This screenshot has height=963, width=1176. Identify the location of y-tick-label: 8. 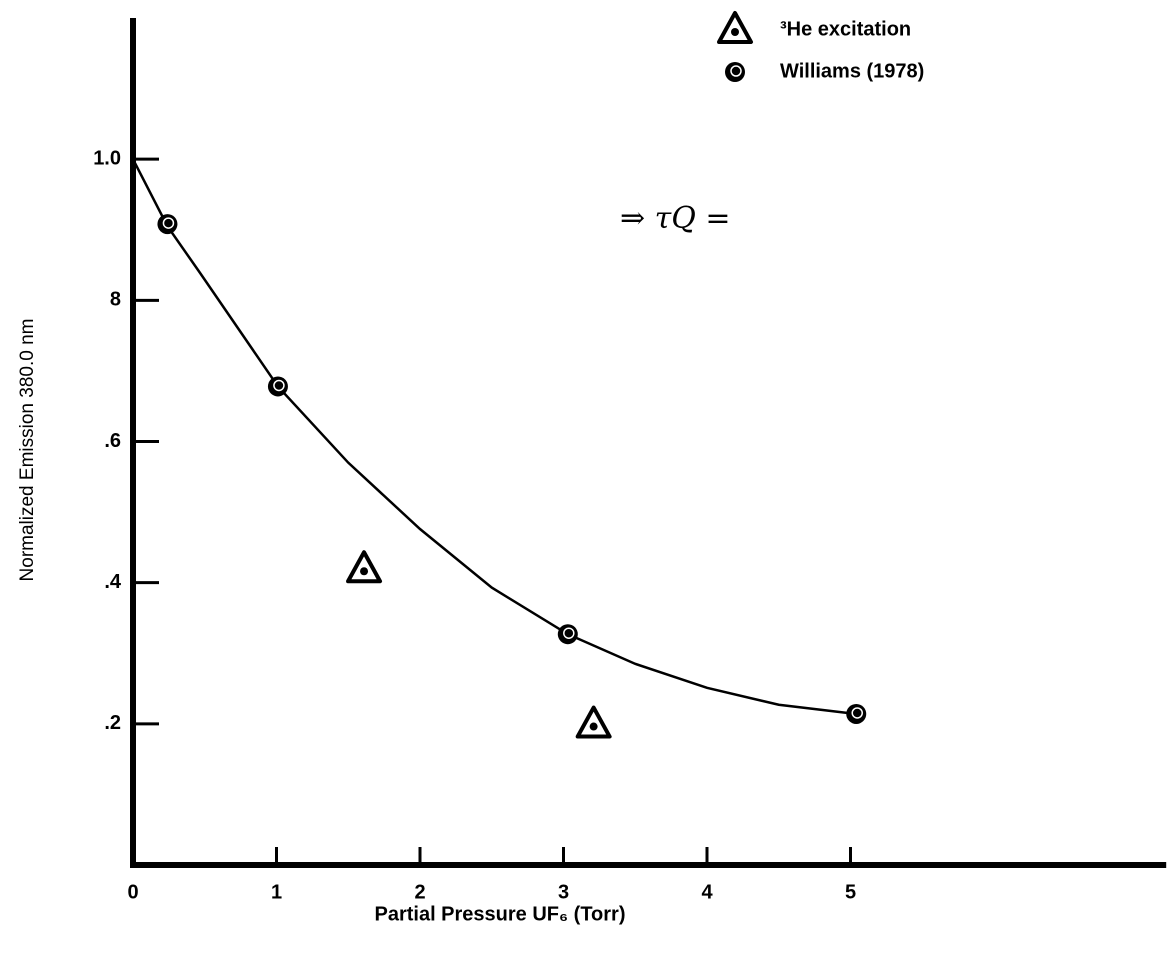
(115, 300).